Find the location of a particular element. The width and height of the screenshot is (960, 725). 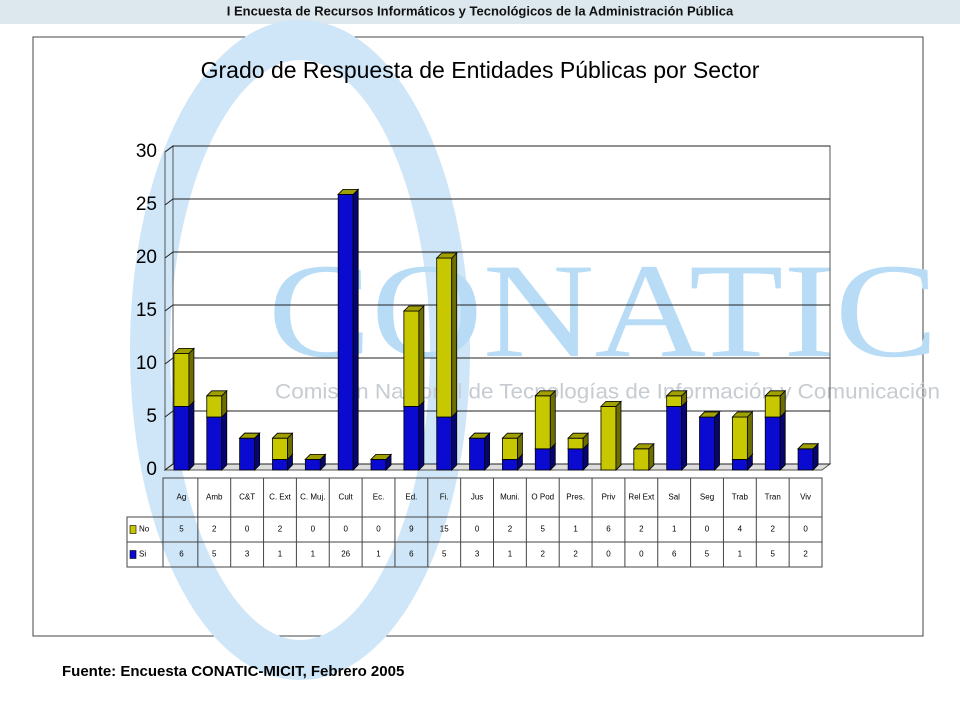

x-tick-label: Trab is located at coordinates (740, 497).